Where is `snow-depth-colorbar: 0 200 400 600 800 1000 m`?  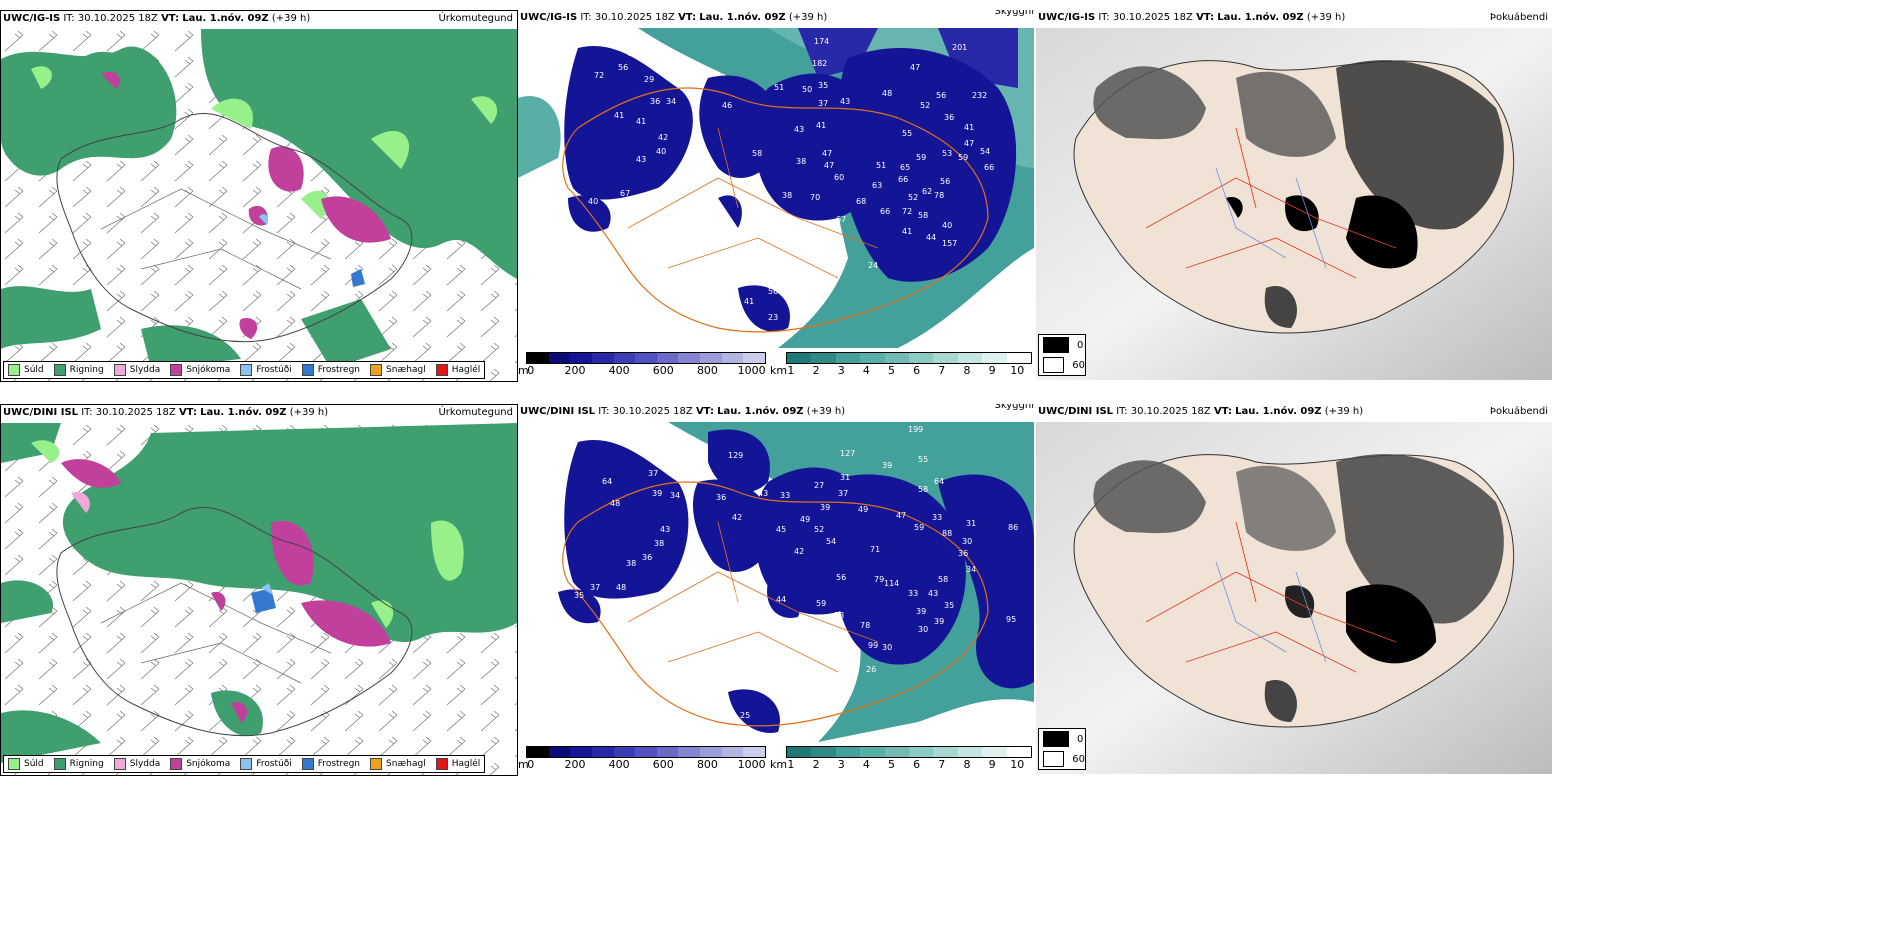 snow-depth-colorbar: 0 200 400 600 800 1000 m is located at coordinates (642, 758).